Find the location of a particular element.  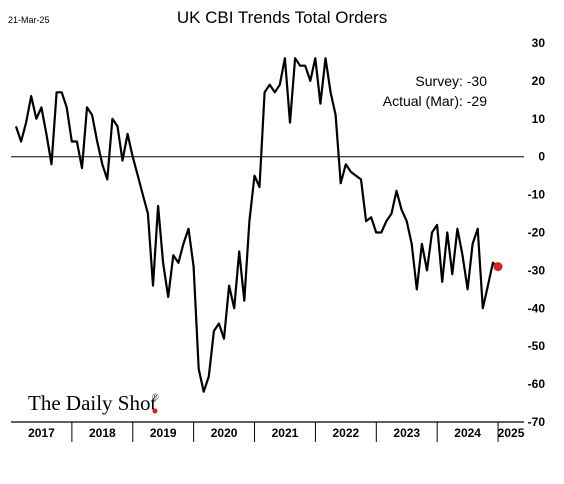

y-tick-label: -30 is located at coordinates (537, 270).